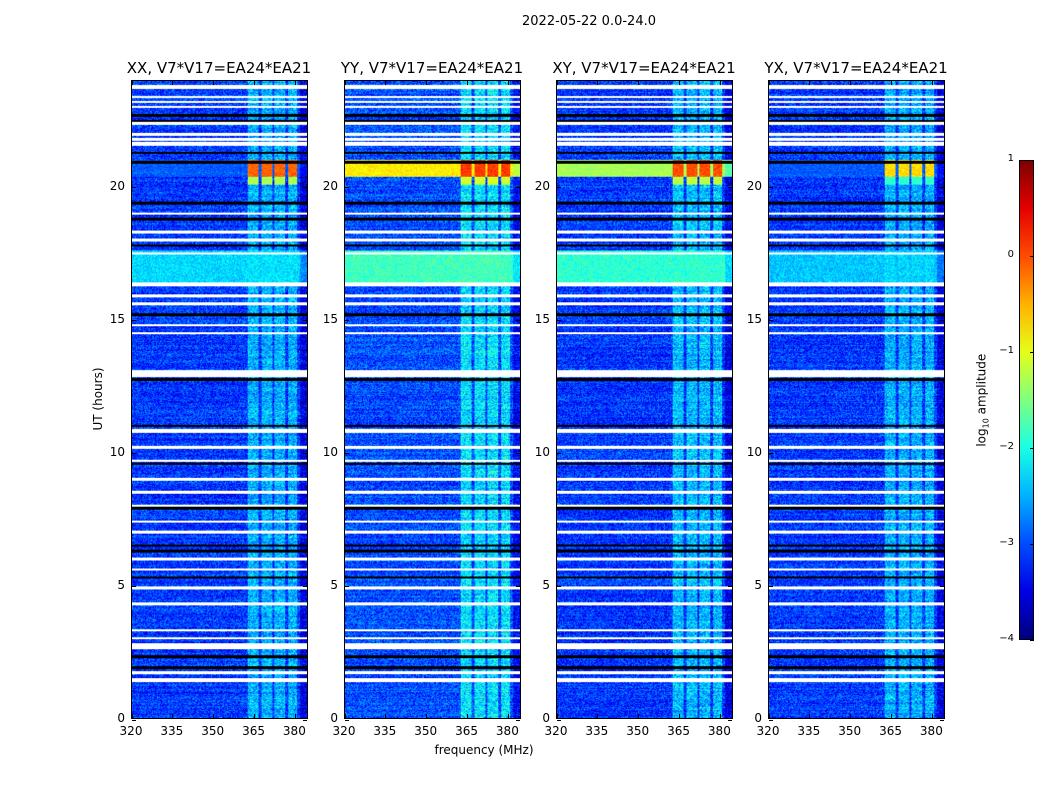 The width and height of the screenshot is (1050, 800). I want to click on colorbar-tick-label: −2, so click(1006, 446).